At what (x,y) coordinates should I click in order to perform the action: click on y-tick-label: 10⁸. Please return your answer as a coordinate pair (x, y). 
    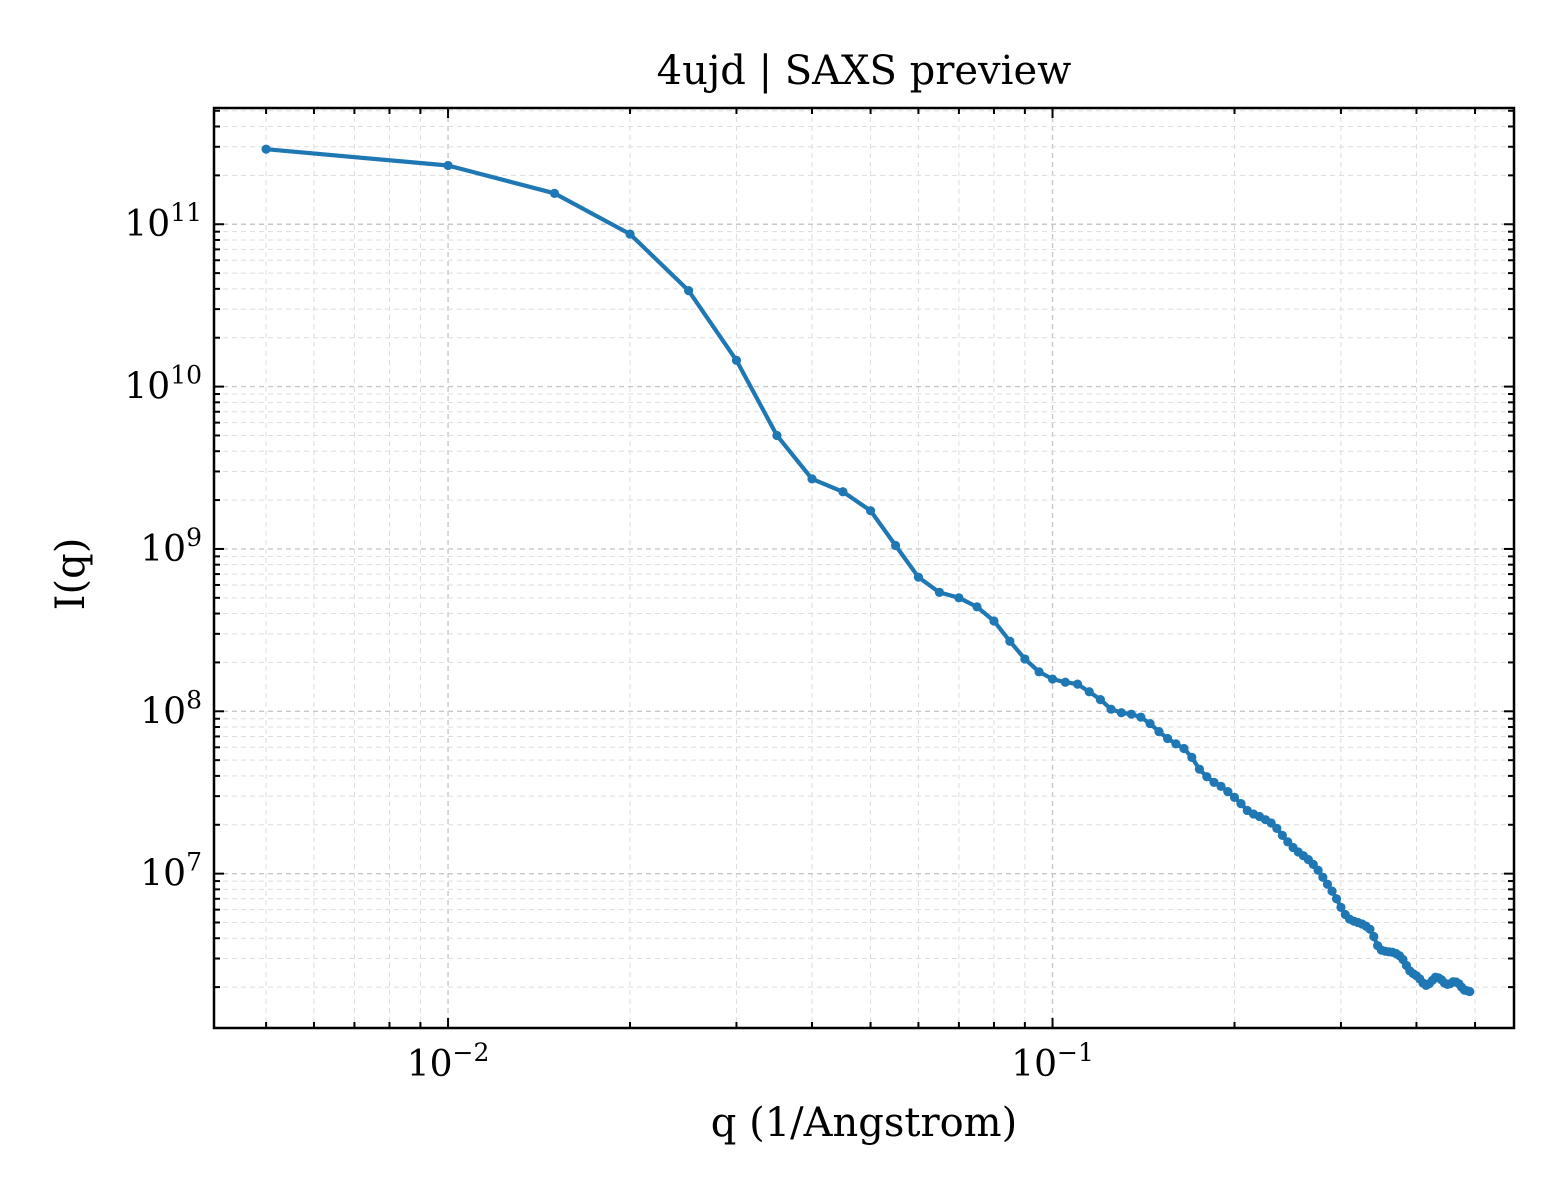
    Looking at the image, I should click on (171, 708).